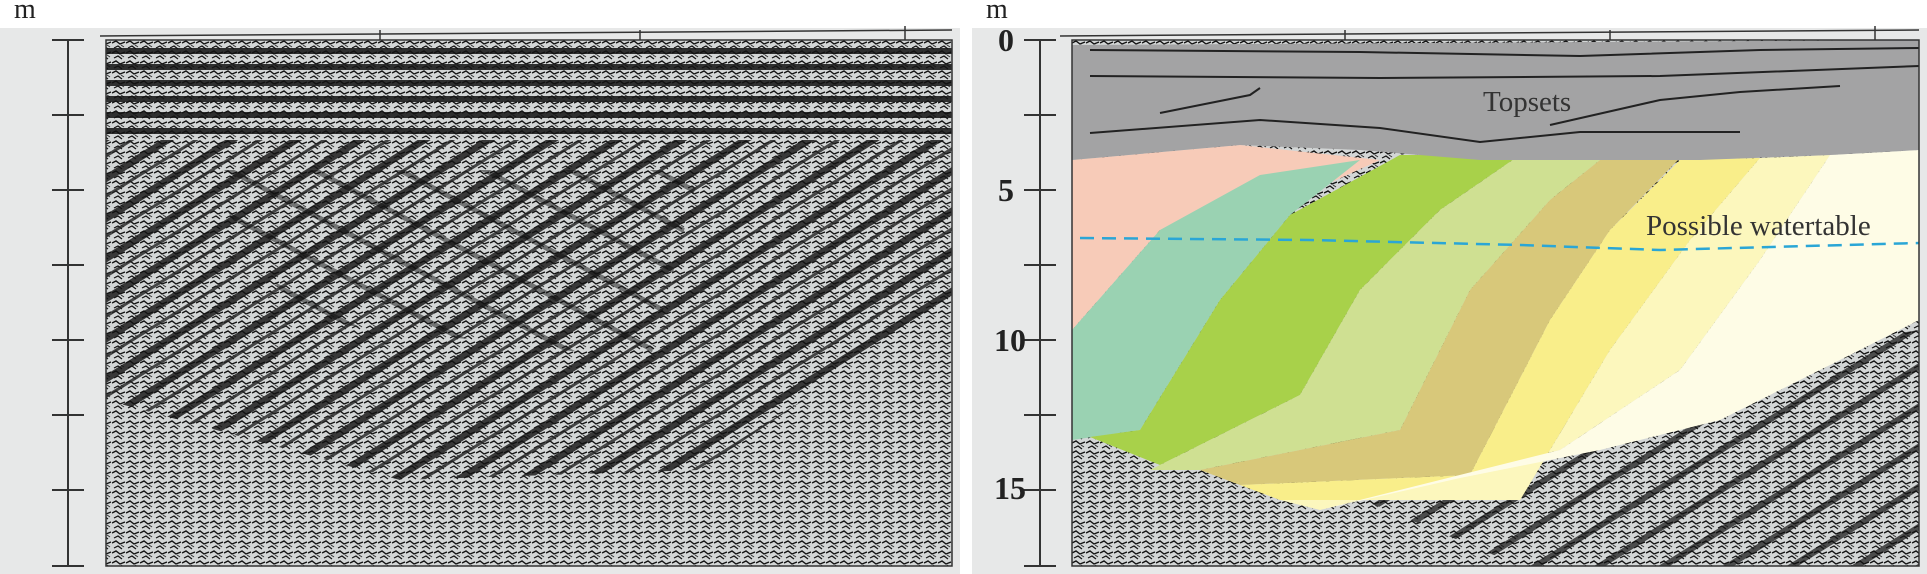  I want to click on watertable-label: Possible watertable, so click(1758, 226).